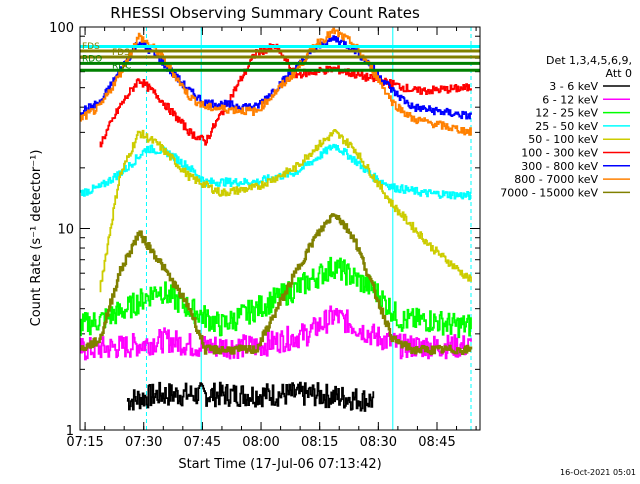  Describe the element at coordinates (319, 442) in the screenshot. I see `x-tick-label: 08:15` at that location.